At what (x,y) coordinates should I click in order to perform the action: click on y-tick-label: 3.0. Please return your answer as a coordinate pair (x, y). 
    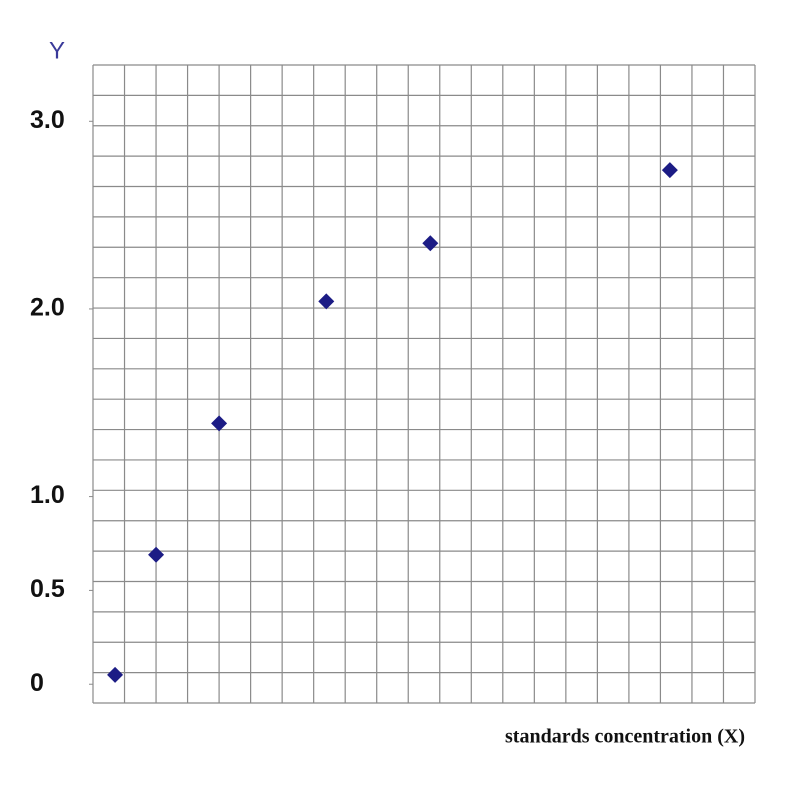
    Looking at the image, I should click on (47, 120).